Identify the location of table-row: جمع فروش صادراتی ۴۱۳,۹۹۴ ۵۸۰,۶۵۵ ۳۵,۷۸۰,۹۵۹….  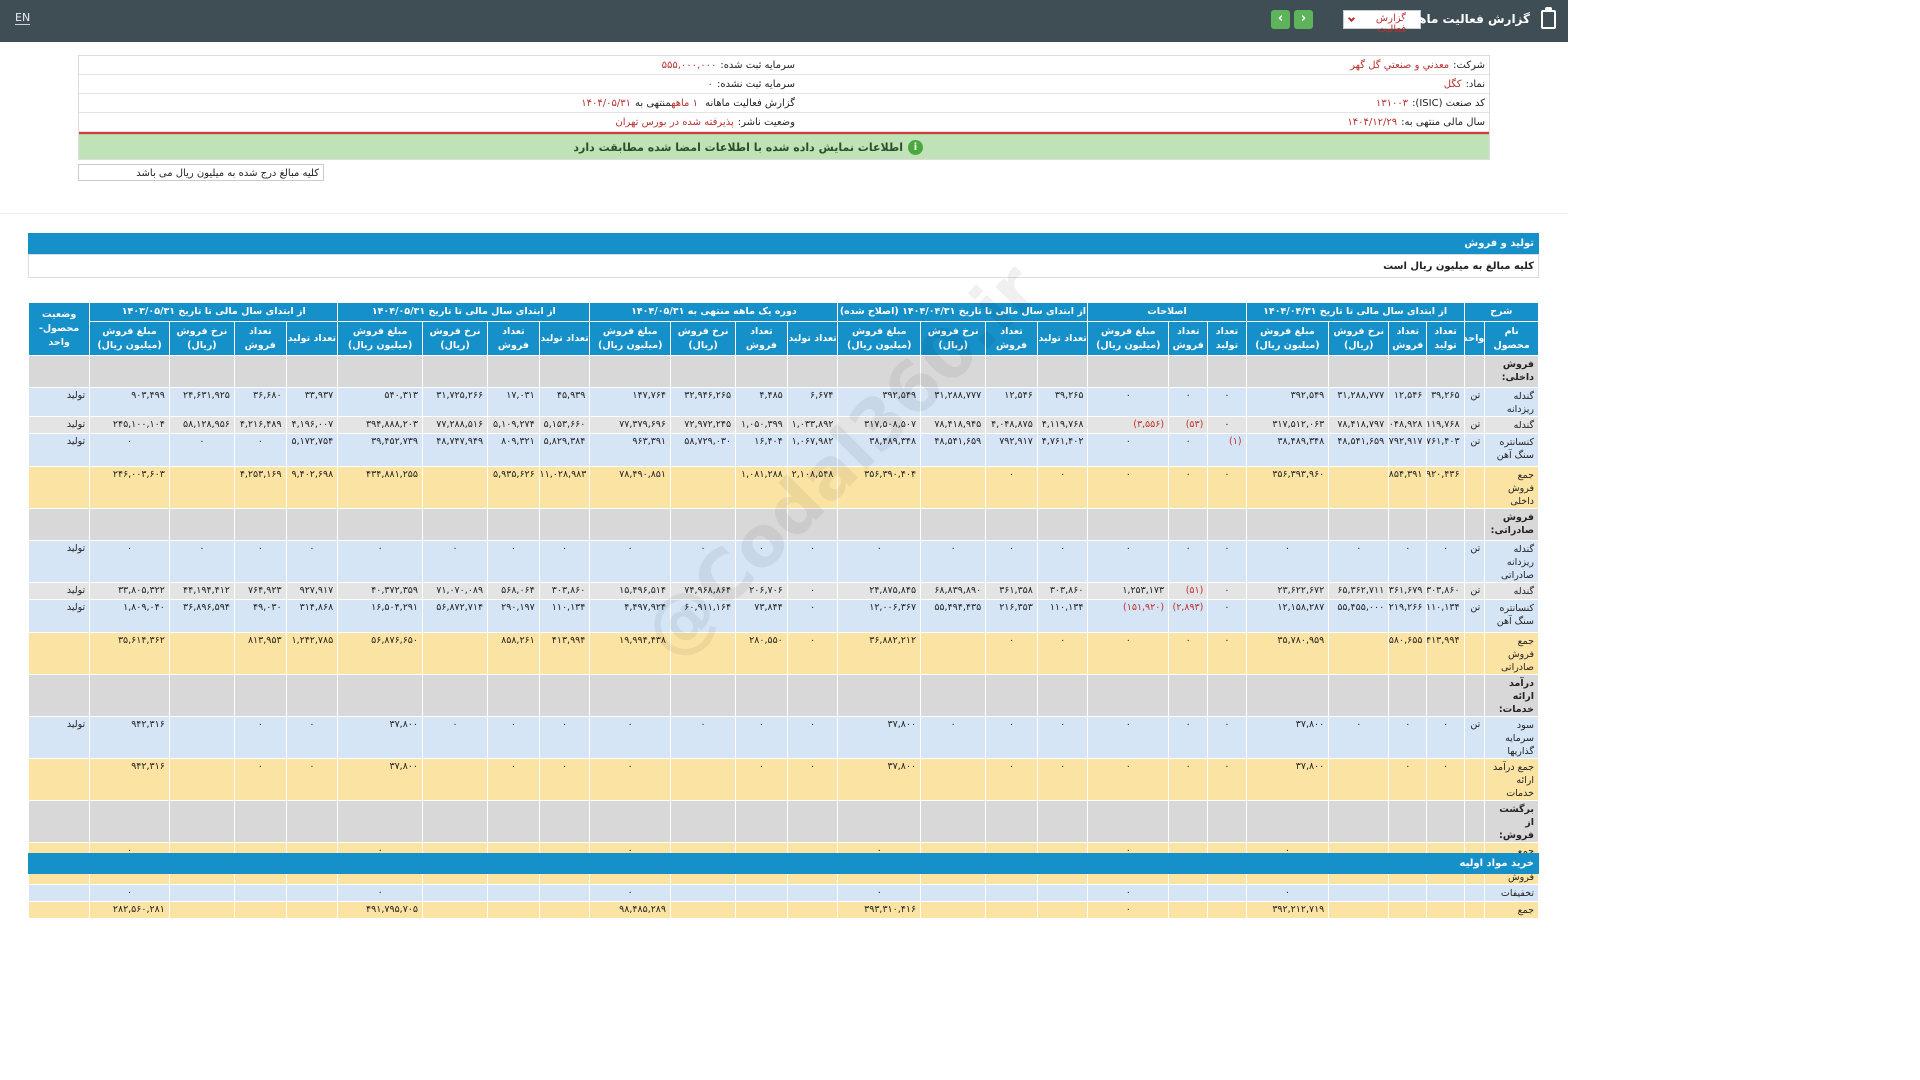
(783, 653).